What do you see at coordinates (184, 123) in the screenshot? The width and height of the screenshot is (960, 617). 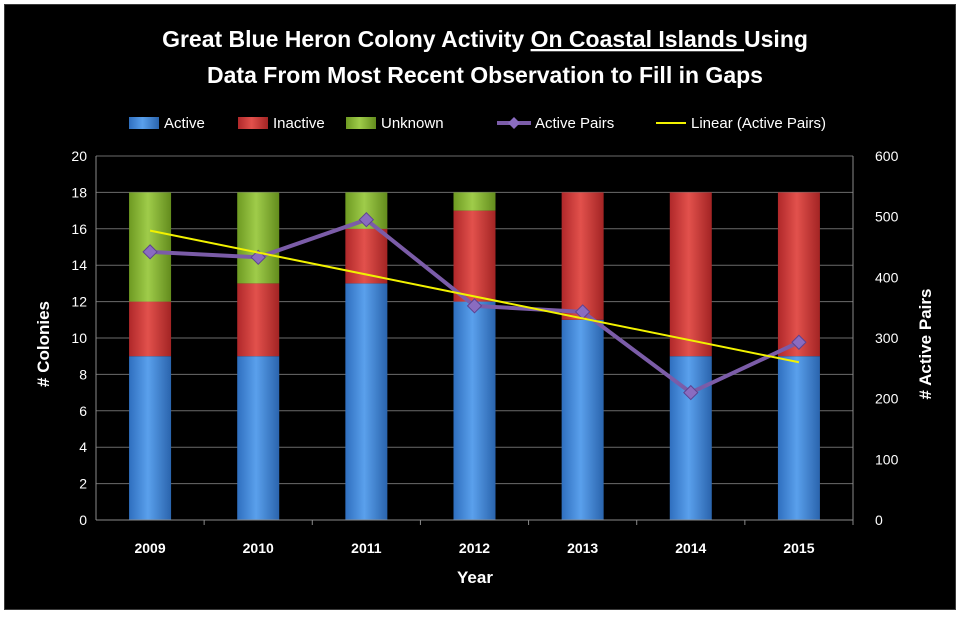 I see `legend-label-active: Active` at bounding box center [184, 123].